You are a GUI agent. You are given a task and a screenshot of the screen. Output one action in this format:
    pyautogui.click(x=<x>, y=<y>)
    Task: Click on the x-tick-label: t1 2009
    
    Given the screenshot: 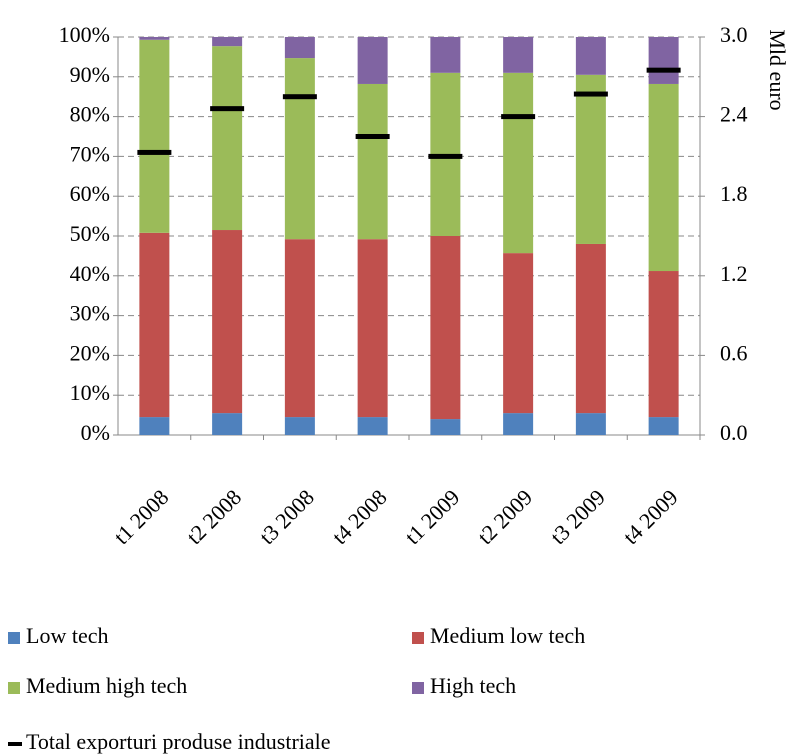 What is the action you would take?
    pyautogui.click(x=432, y=516)
    